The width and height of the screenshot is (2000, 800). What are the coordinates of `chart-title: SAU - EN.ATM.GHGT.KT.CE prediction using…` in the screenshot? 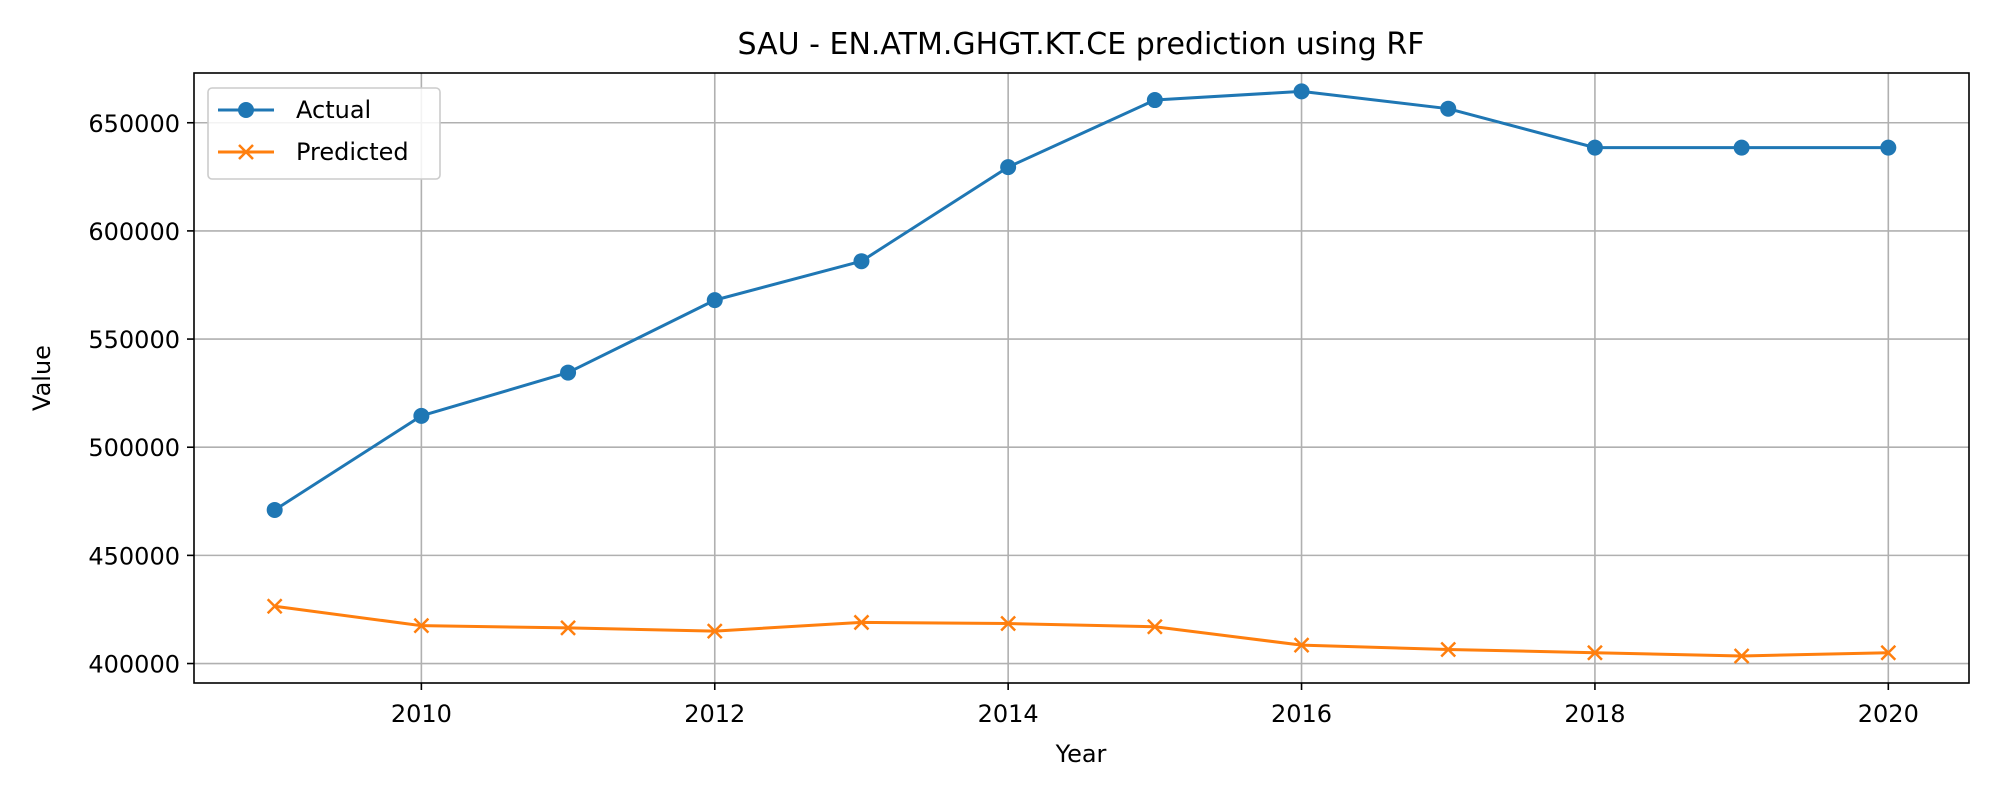 It's located at (1081, 44).